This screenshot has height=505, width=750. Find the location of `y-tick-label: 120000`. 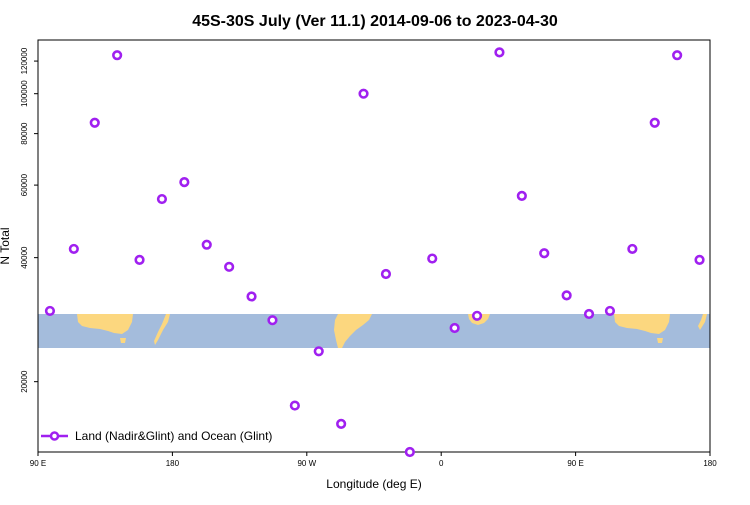

y-tick-label: 120000 is located at coordinates (24, 60).